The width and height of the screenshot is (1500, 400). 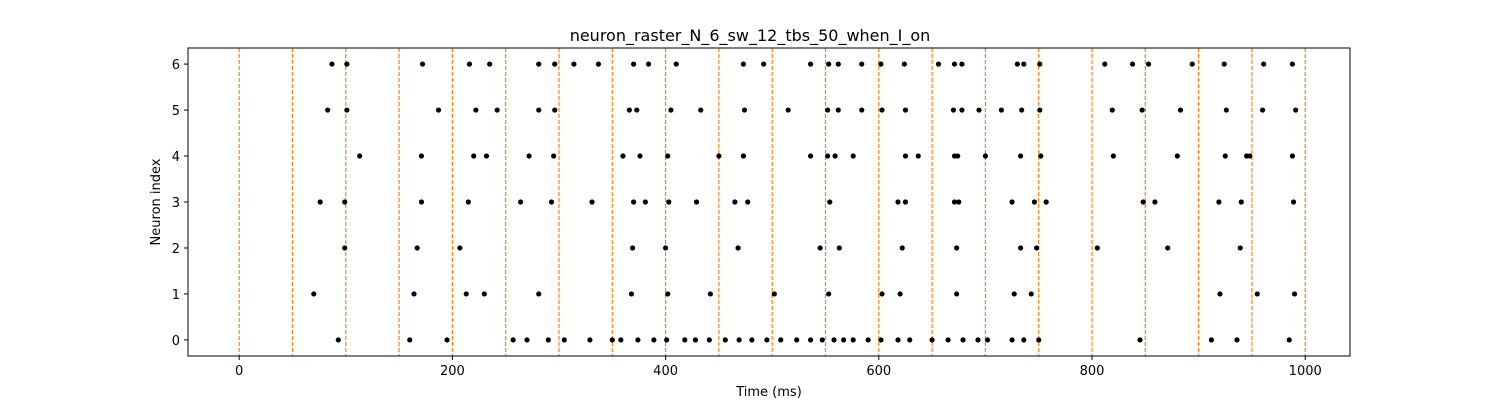 I want to click on y-tick-label: 0, so click(x=176, y=341).